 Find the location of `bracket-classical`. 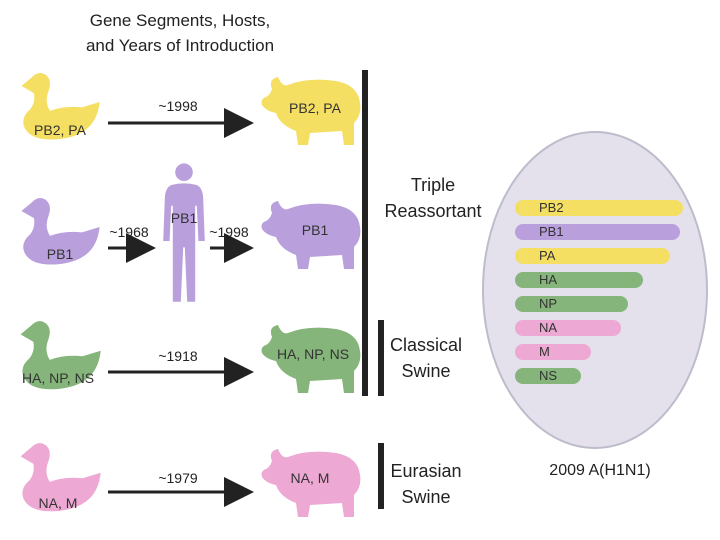

bracket-classical is located at coordinates (381, 358).